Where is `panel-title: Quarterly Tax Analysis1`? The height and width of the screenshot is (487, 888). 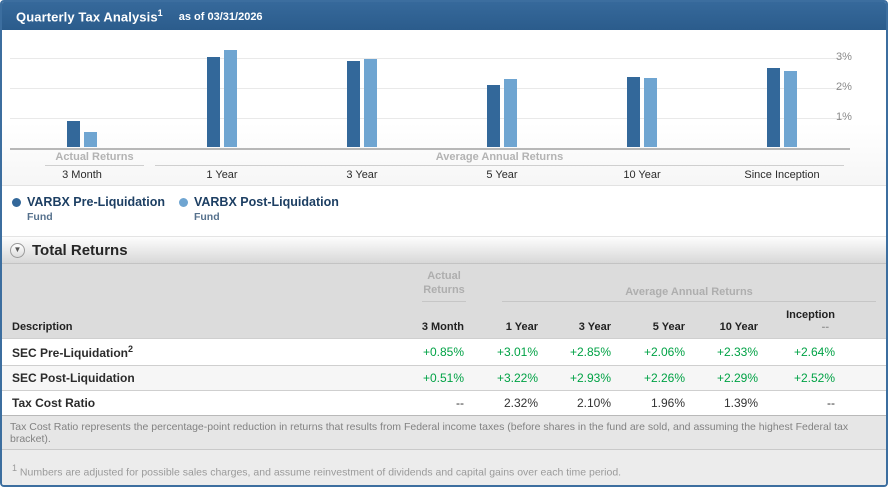 panel-title: Quarterly Tax Analysis1 is located at coordinates (89, 16).